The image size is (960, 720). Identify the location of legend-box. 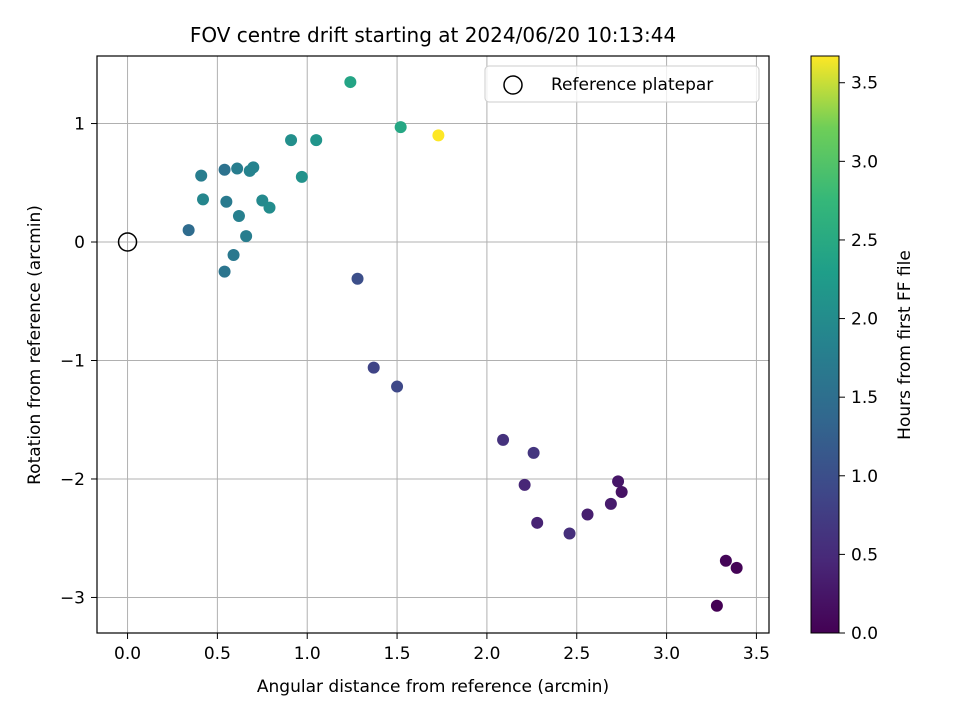
(622, 84).